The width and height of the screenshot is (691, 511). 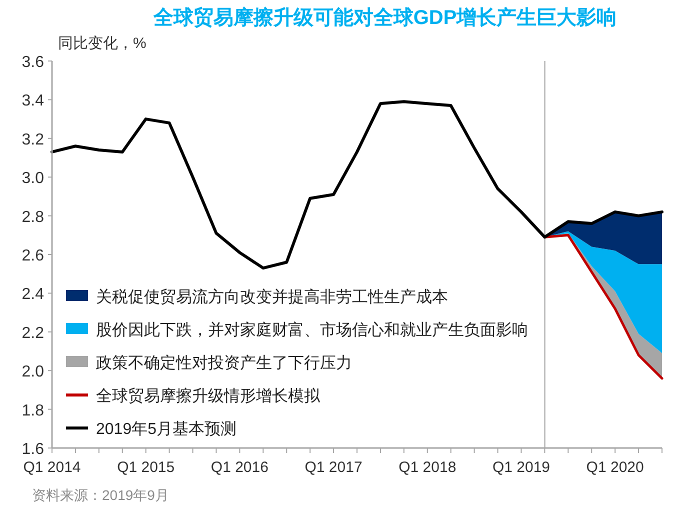 What do you see at coordinates (33, 372) in the screenshot?
I see `y-tick-label: 2.0` at bounding box center [33, 372].